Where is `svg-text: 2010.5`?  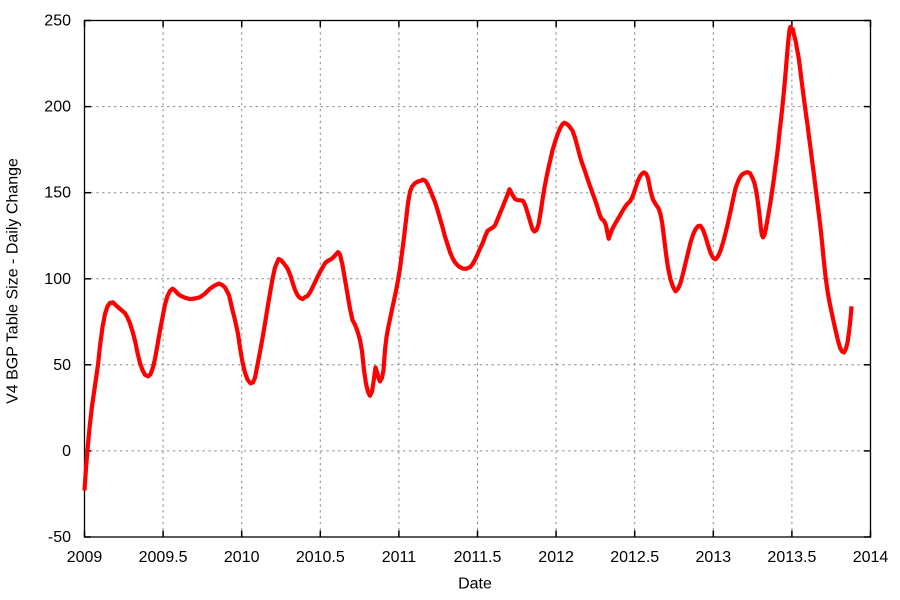
svg-text: 2010.5 is located at coordinates (320, 557).